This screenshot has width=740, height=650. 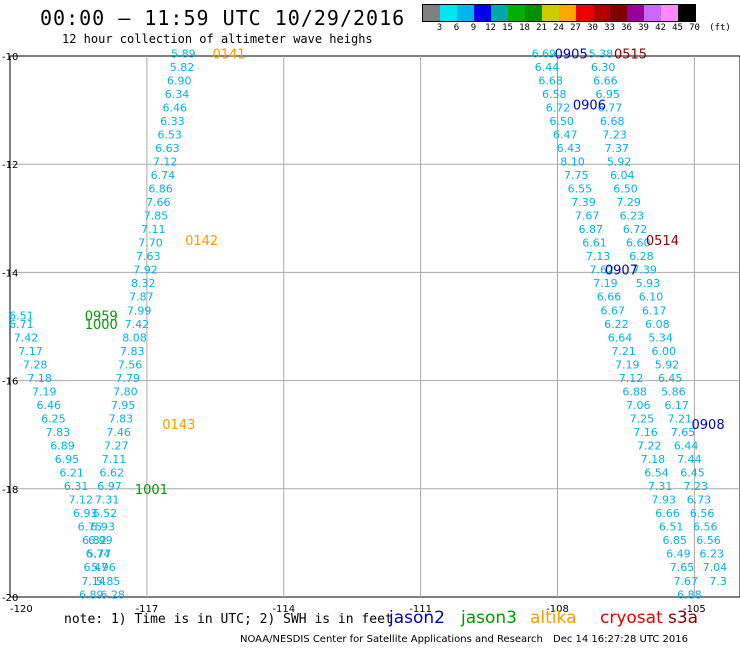 I want to click on swh-value-label: 6.58, so click(x=554, y=94).